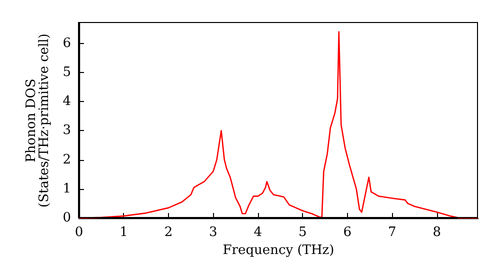 The image size is (500, 280). I want to click on y-axis-title: Phonon DOS (States/THz·primitive cell), so click(38, 120).